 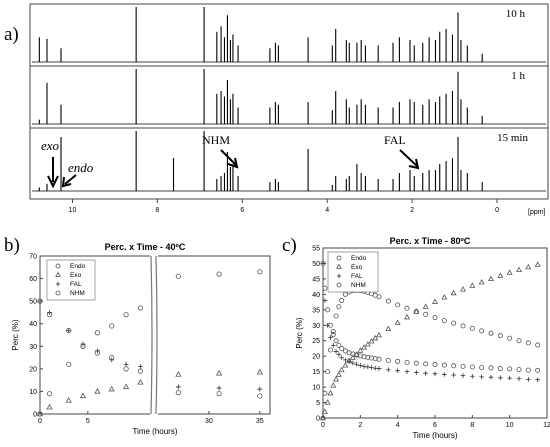 What do you see at coordinates (497, 210) in the screenshot?
I see `nmr-x-tick-label: 0` at bounding box center [497, 210].